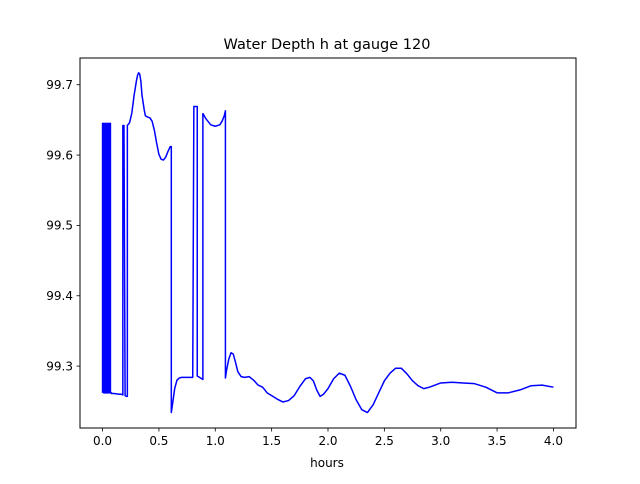  I want to click on x-tick-label: 2.0, so click(327, 441).